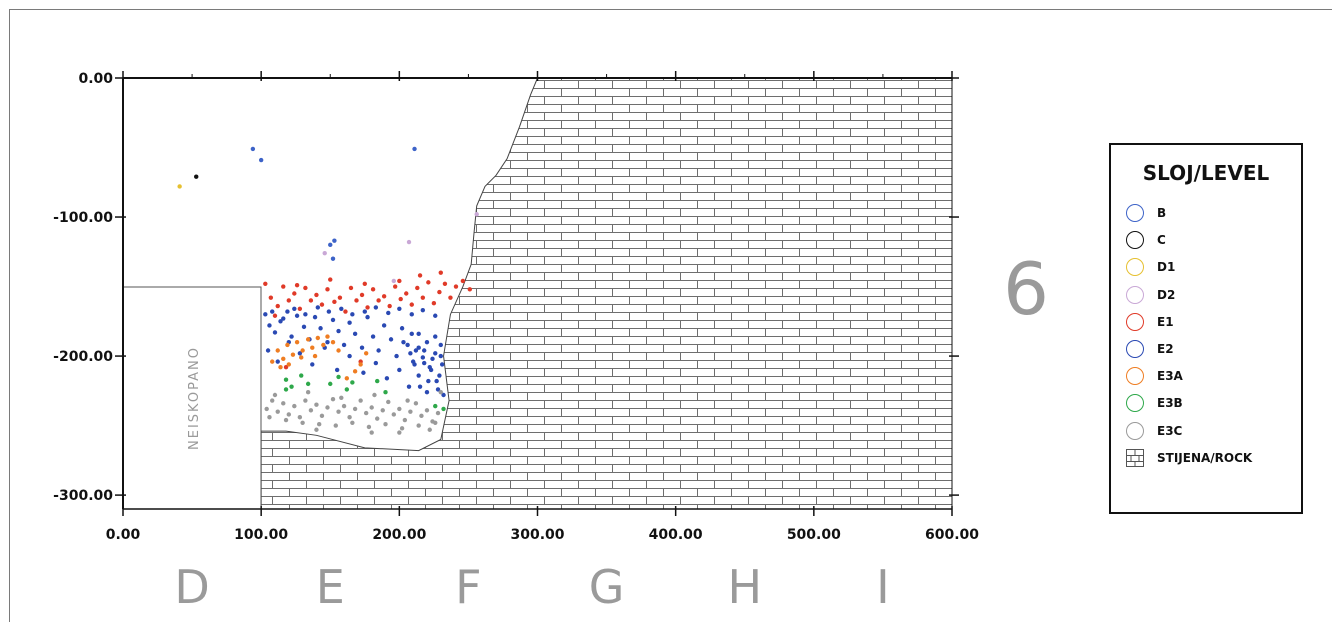 The height and width of the screenshot is (622, 1333). What do you see at coordinates (1154, 431) in the screenshot?
I see `legend-item-e3c: E3C` at bounding box center [1154, 431].